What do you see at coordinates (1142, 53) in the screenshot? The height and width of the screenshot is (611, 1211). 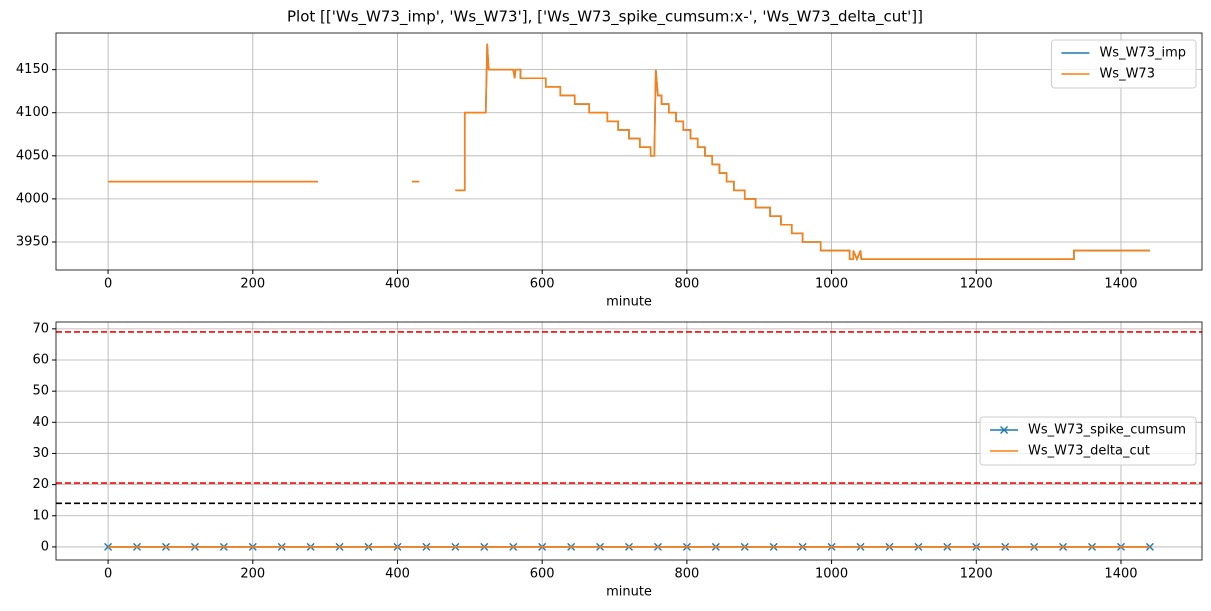 I see `legend-label: Ws_W73_imp` at bounding box center [1142, 53].